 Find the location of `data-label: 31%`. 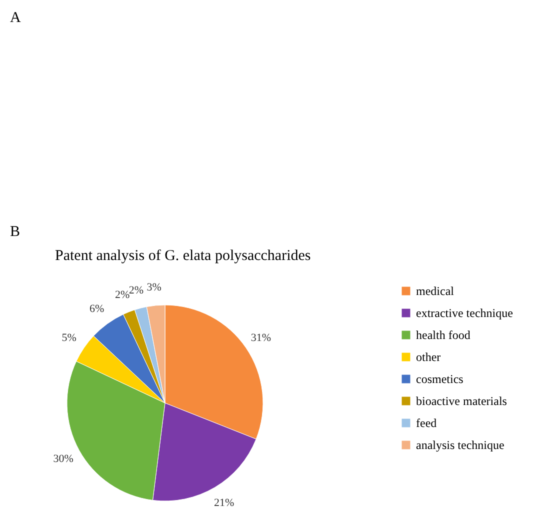

data-label: 31% is located at coordinates (261, 338).